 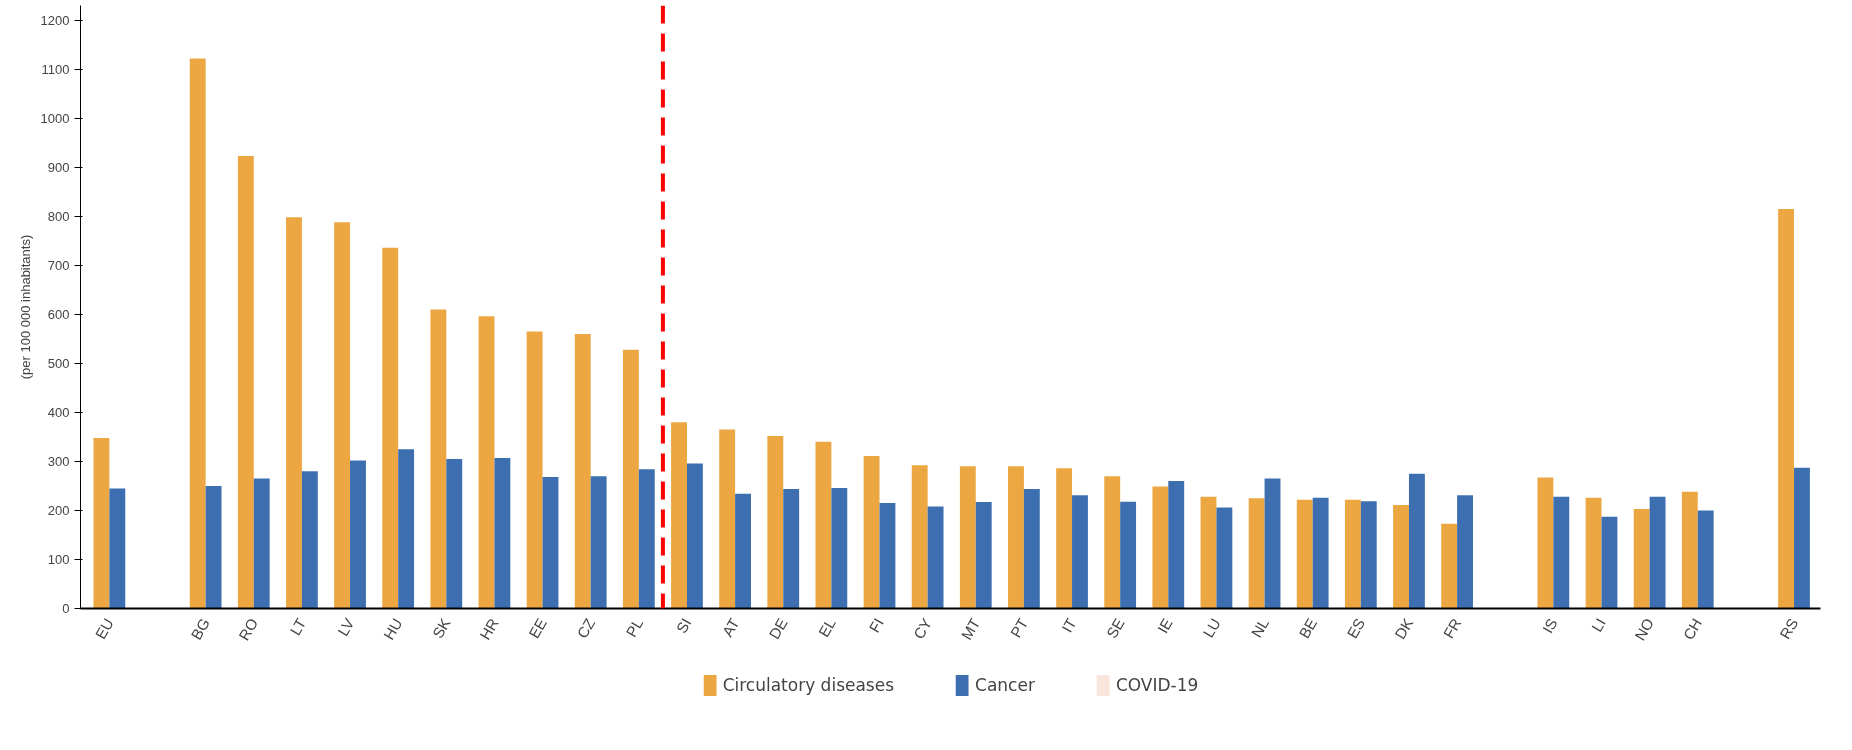 I want to click on y-tick-label: 900, so click(x=58, y=167).